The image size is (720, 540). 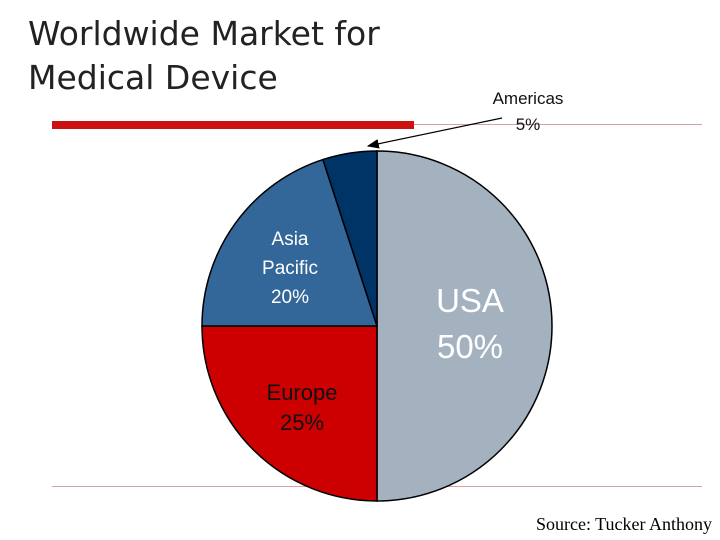 What do you see at coordinates (204, 33) in the screenshot?
I see `title-line-1: Worldwide Market for` at bounding box center [204, 33].